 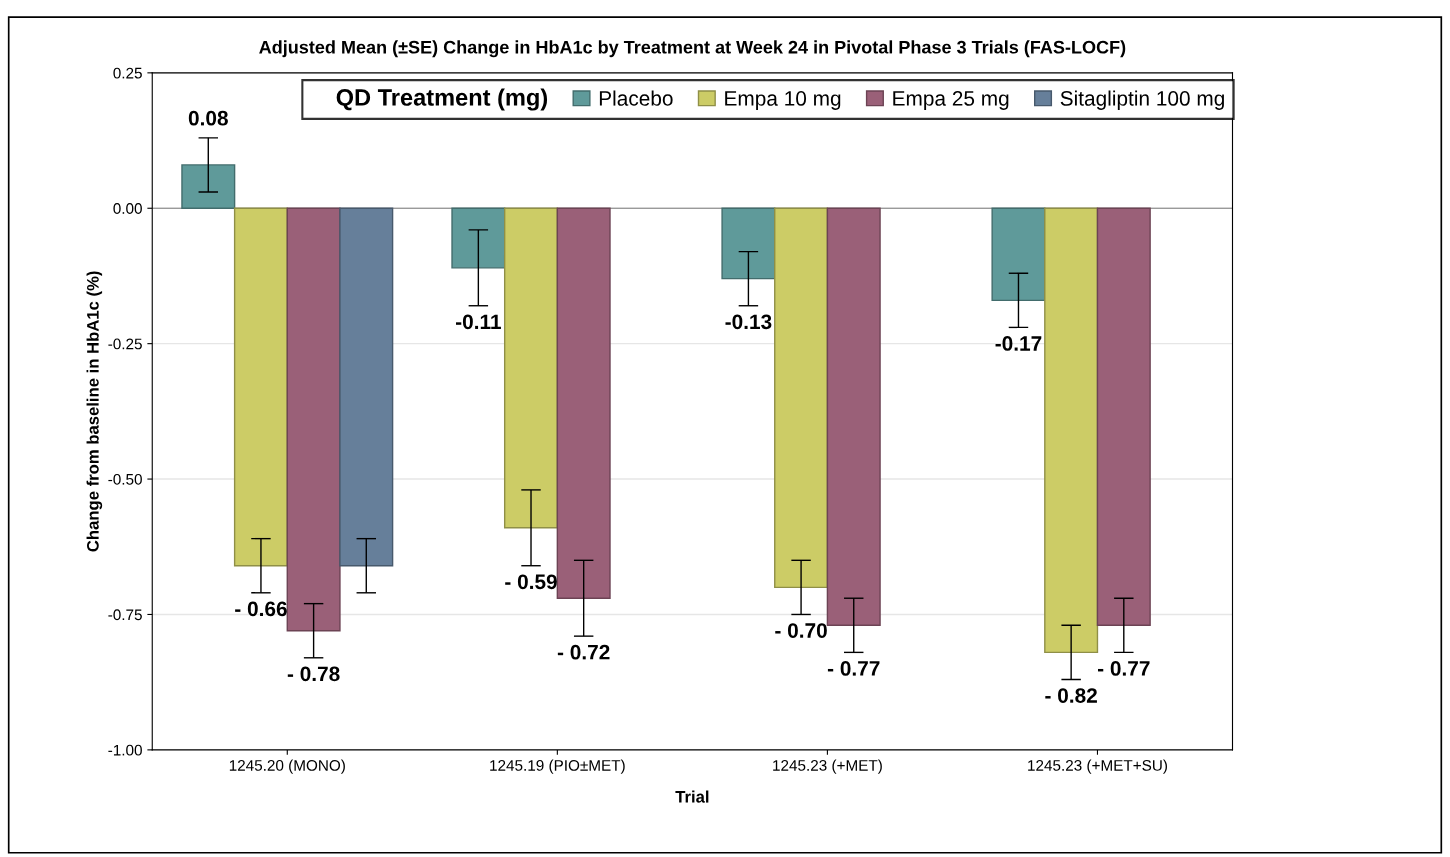 I want to click on data-label: - 0.59, so click(x=531, y=582).